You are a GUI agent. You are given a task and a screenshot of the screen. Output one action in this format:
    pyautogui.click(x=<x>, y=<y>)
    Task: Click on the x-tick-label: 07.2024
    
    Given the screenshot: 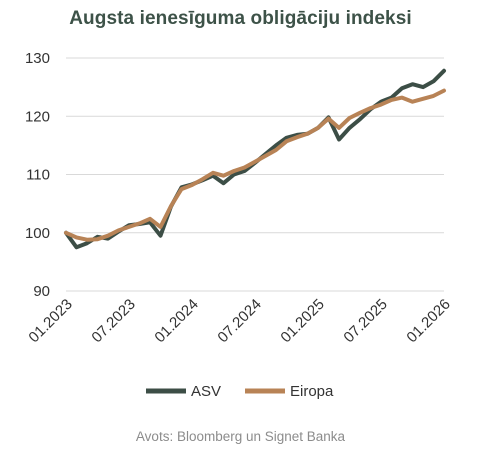 What is the action you would take?
    pyautogui.click(x=239, y=321)
    